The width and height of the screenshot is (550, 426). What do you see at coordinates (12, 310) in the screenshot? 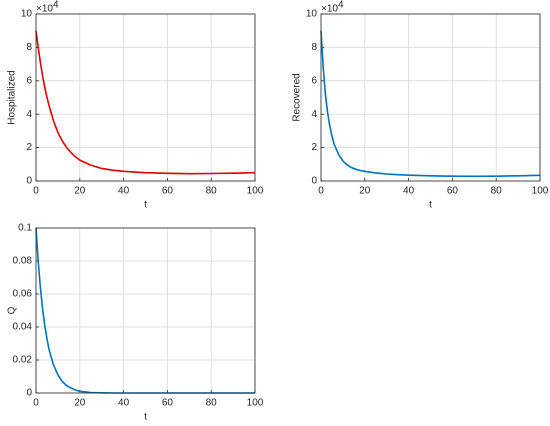
I see `y-axis-label: Q` at bounding box center [12, 310].